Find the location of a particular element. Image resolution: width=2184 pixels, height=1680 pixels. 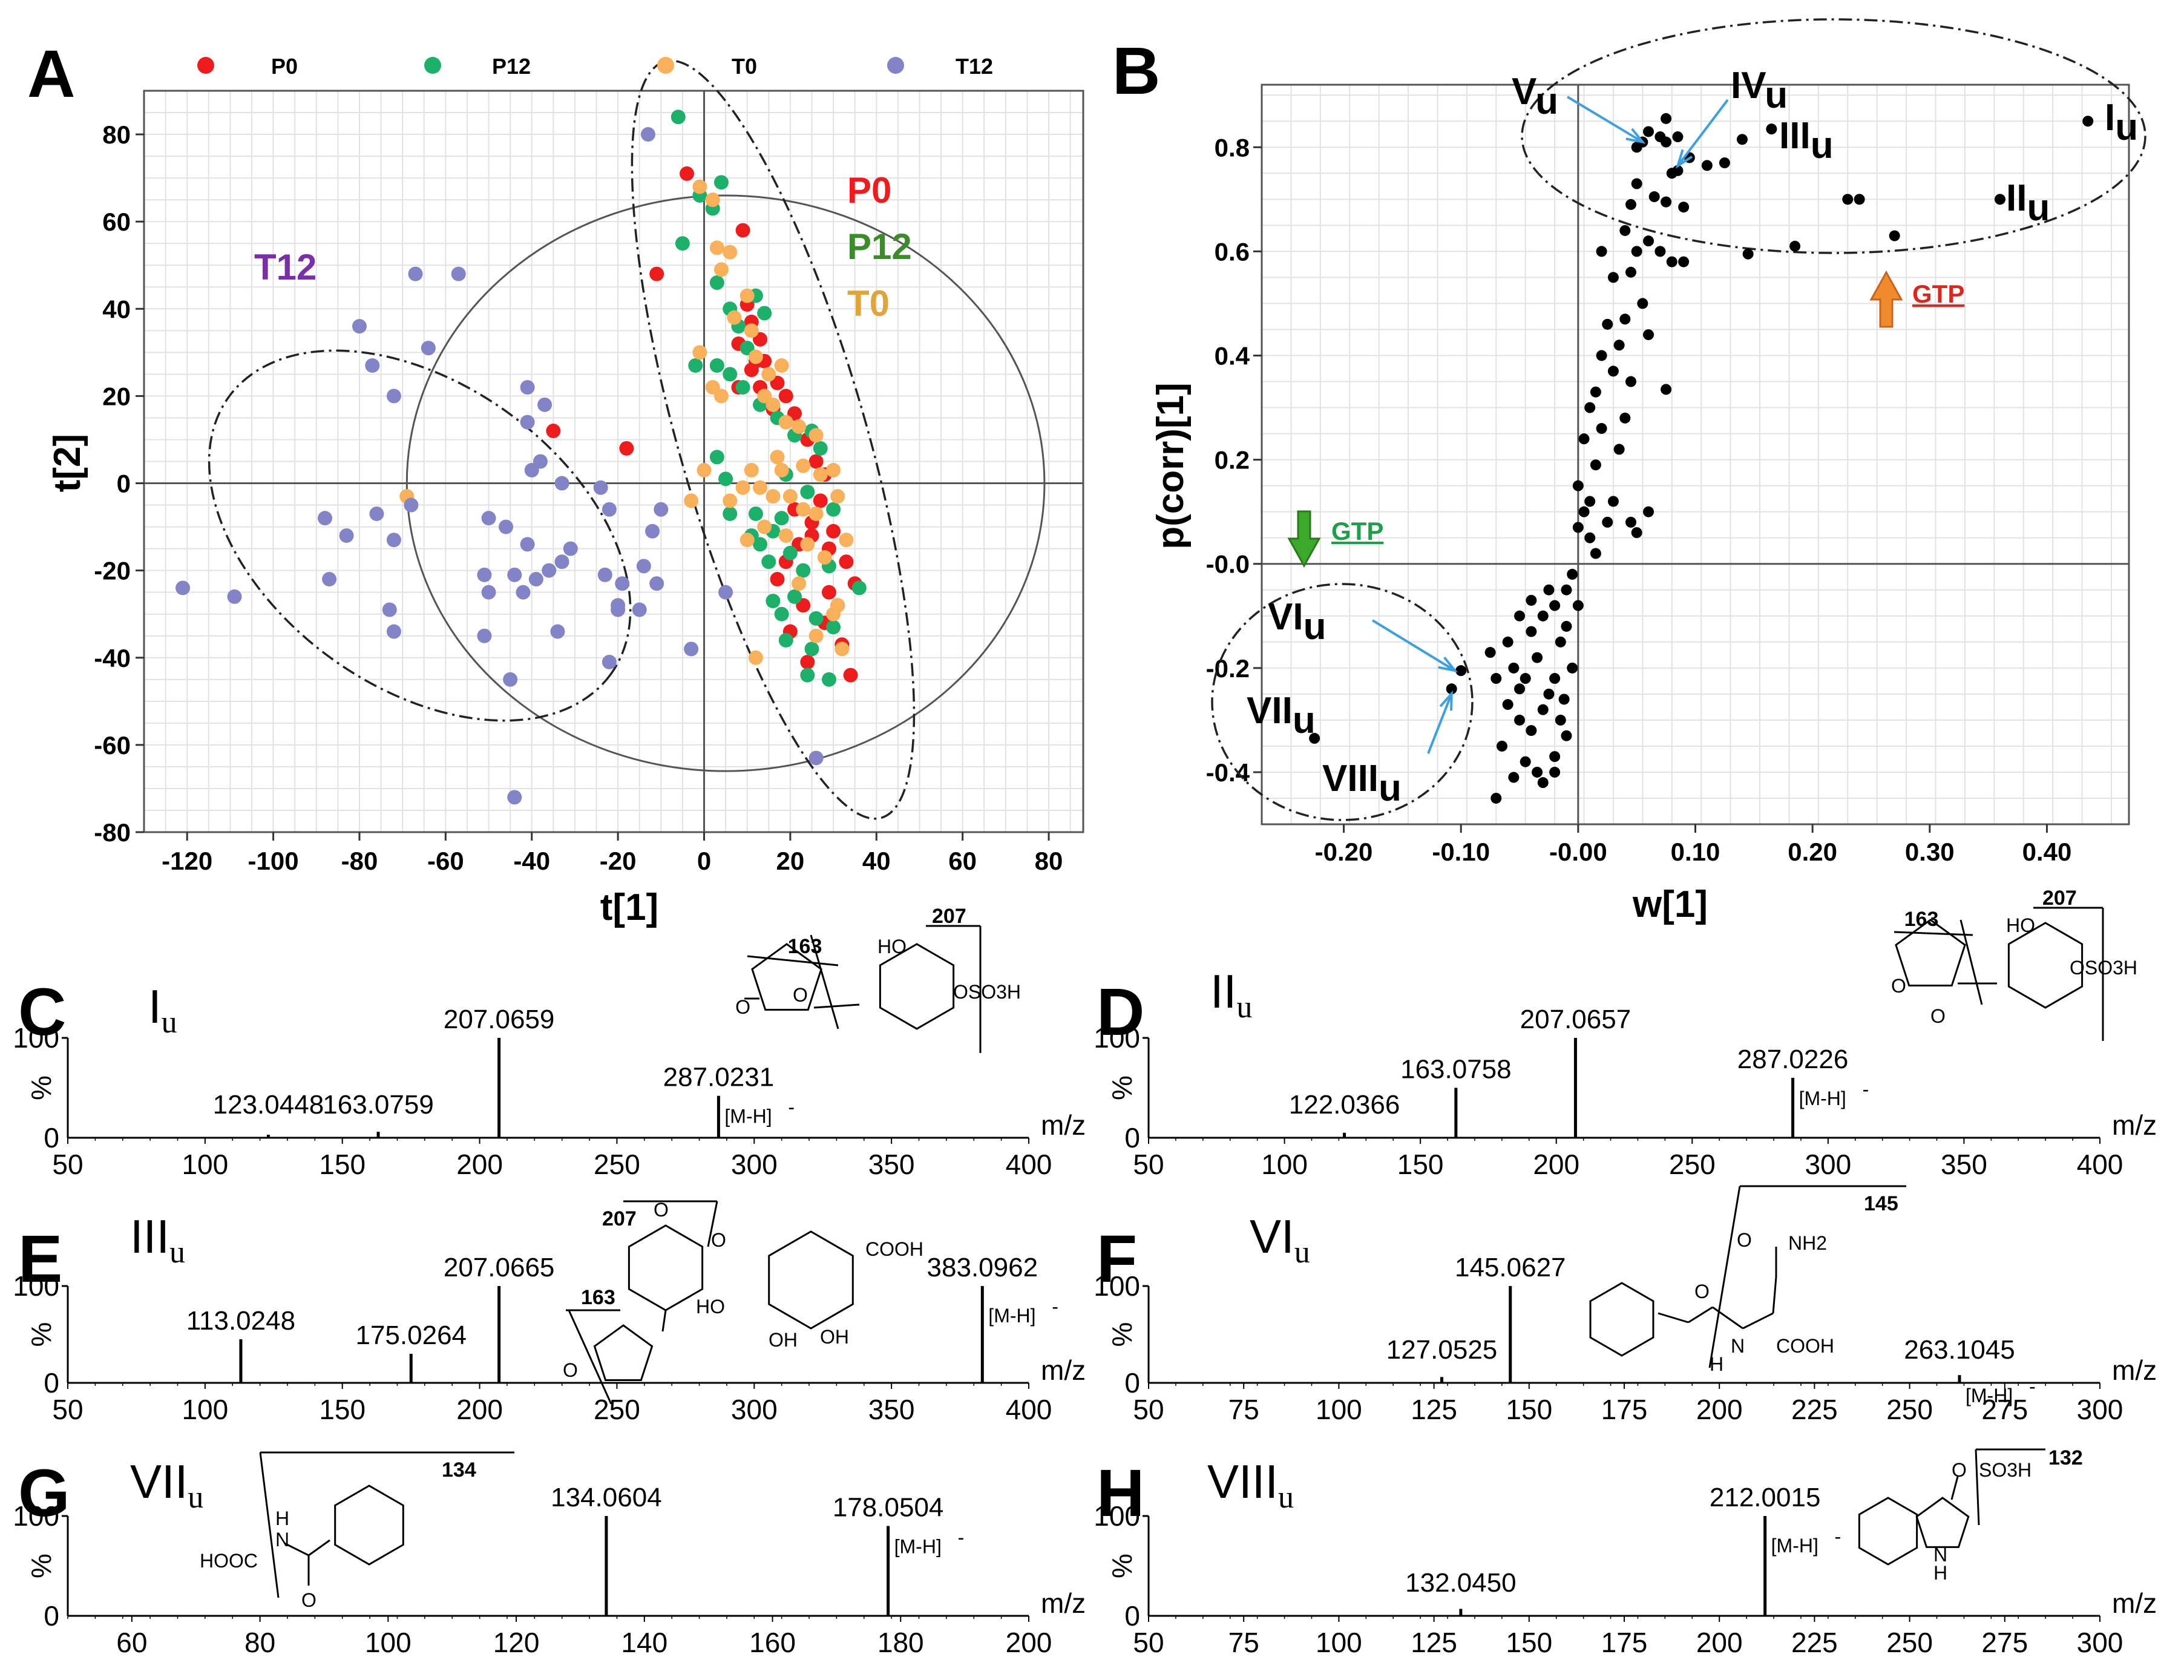

phenyl-ring-g is located at coordinates (369, 1525).